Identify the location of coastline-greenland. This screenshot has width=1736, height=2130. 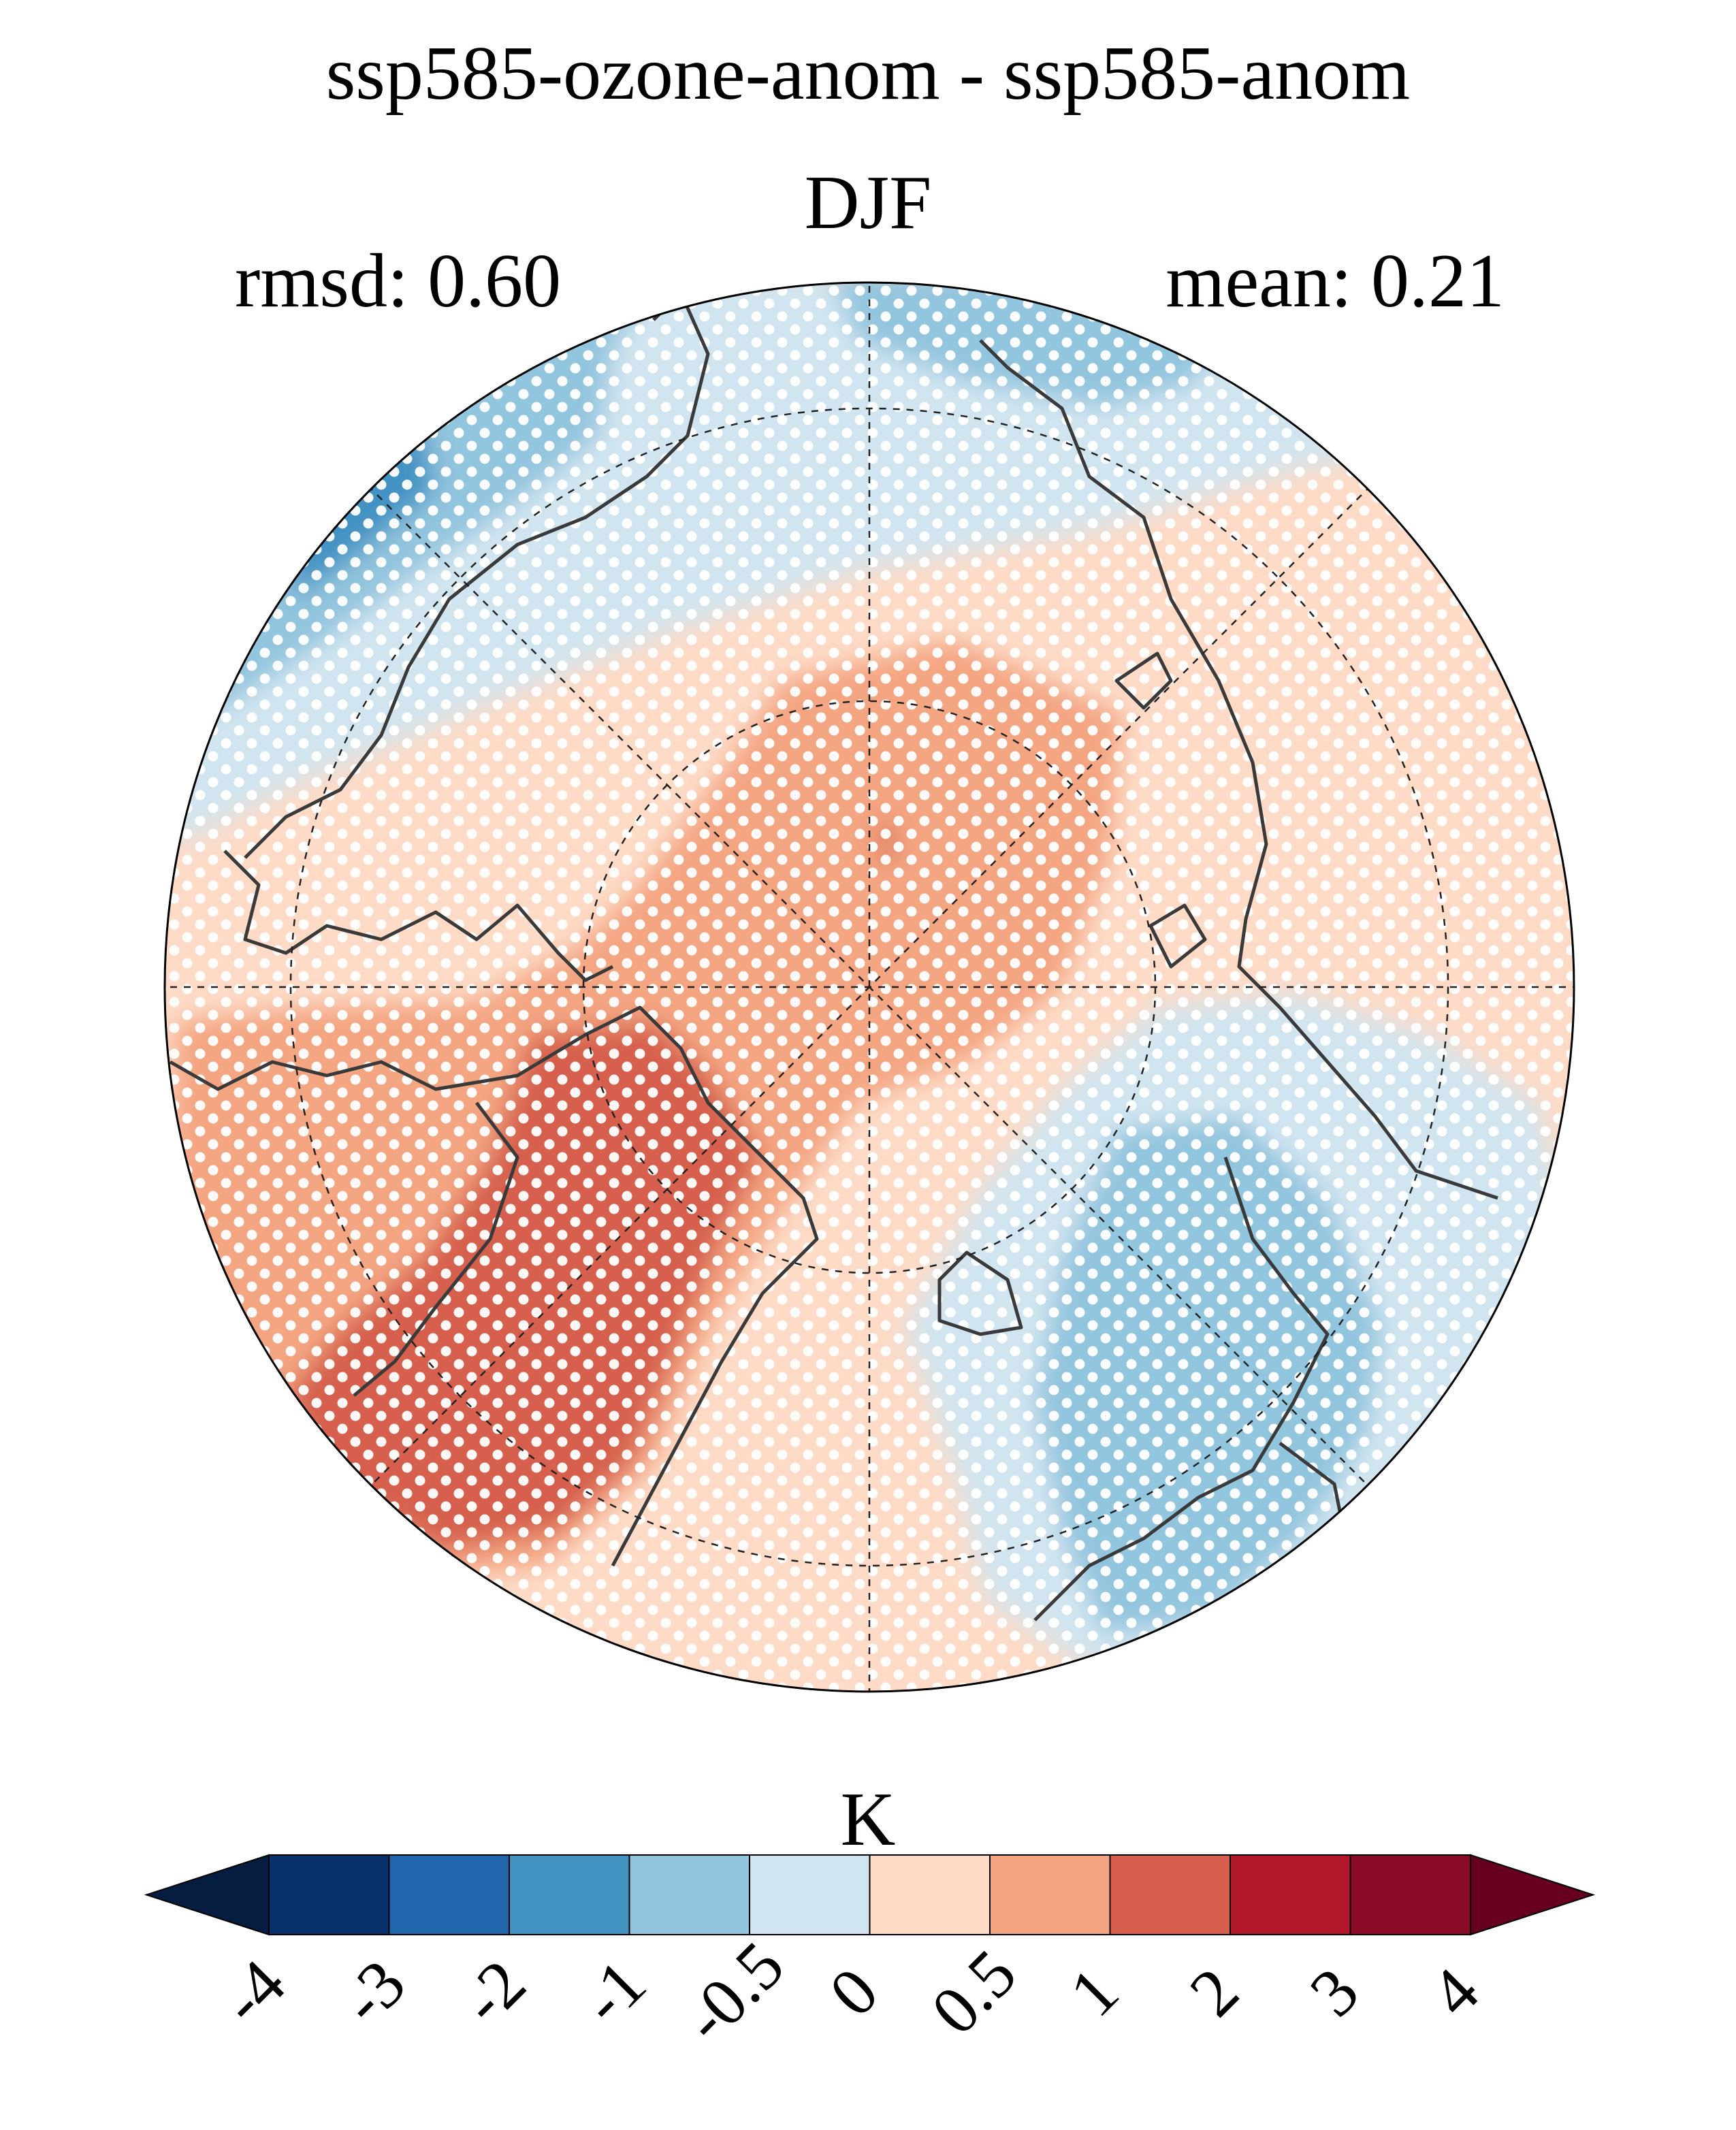
(477, 575).